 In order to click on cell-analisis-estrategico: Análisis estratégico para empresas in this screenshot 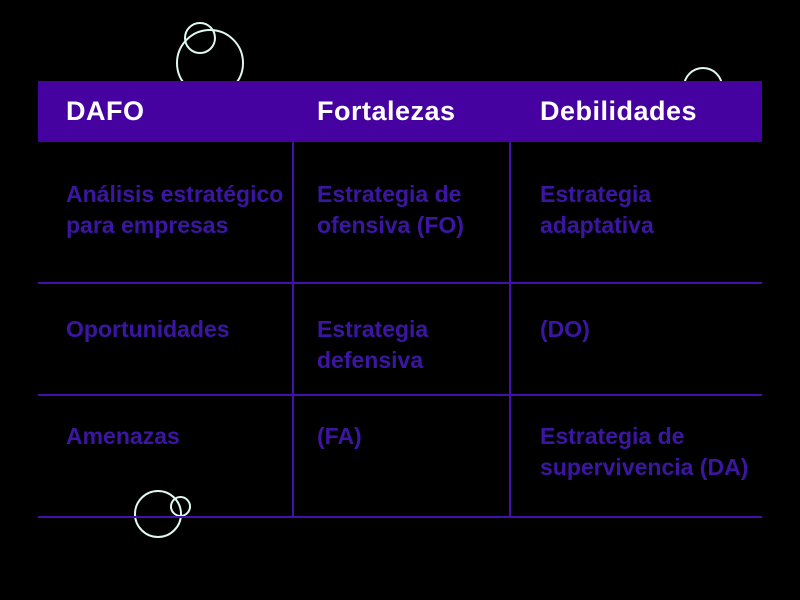, I will do `click(175, 209)`.